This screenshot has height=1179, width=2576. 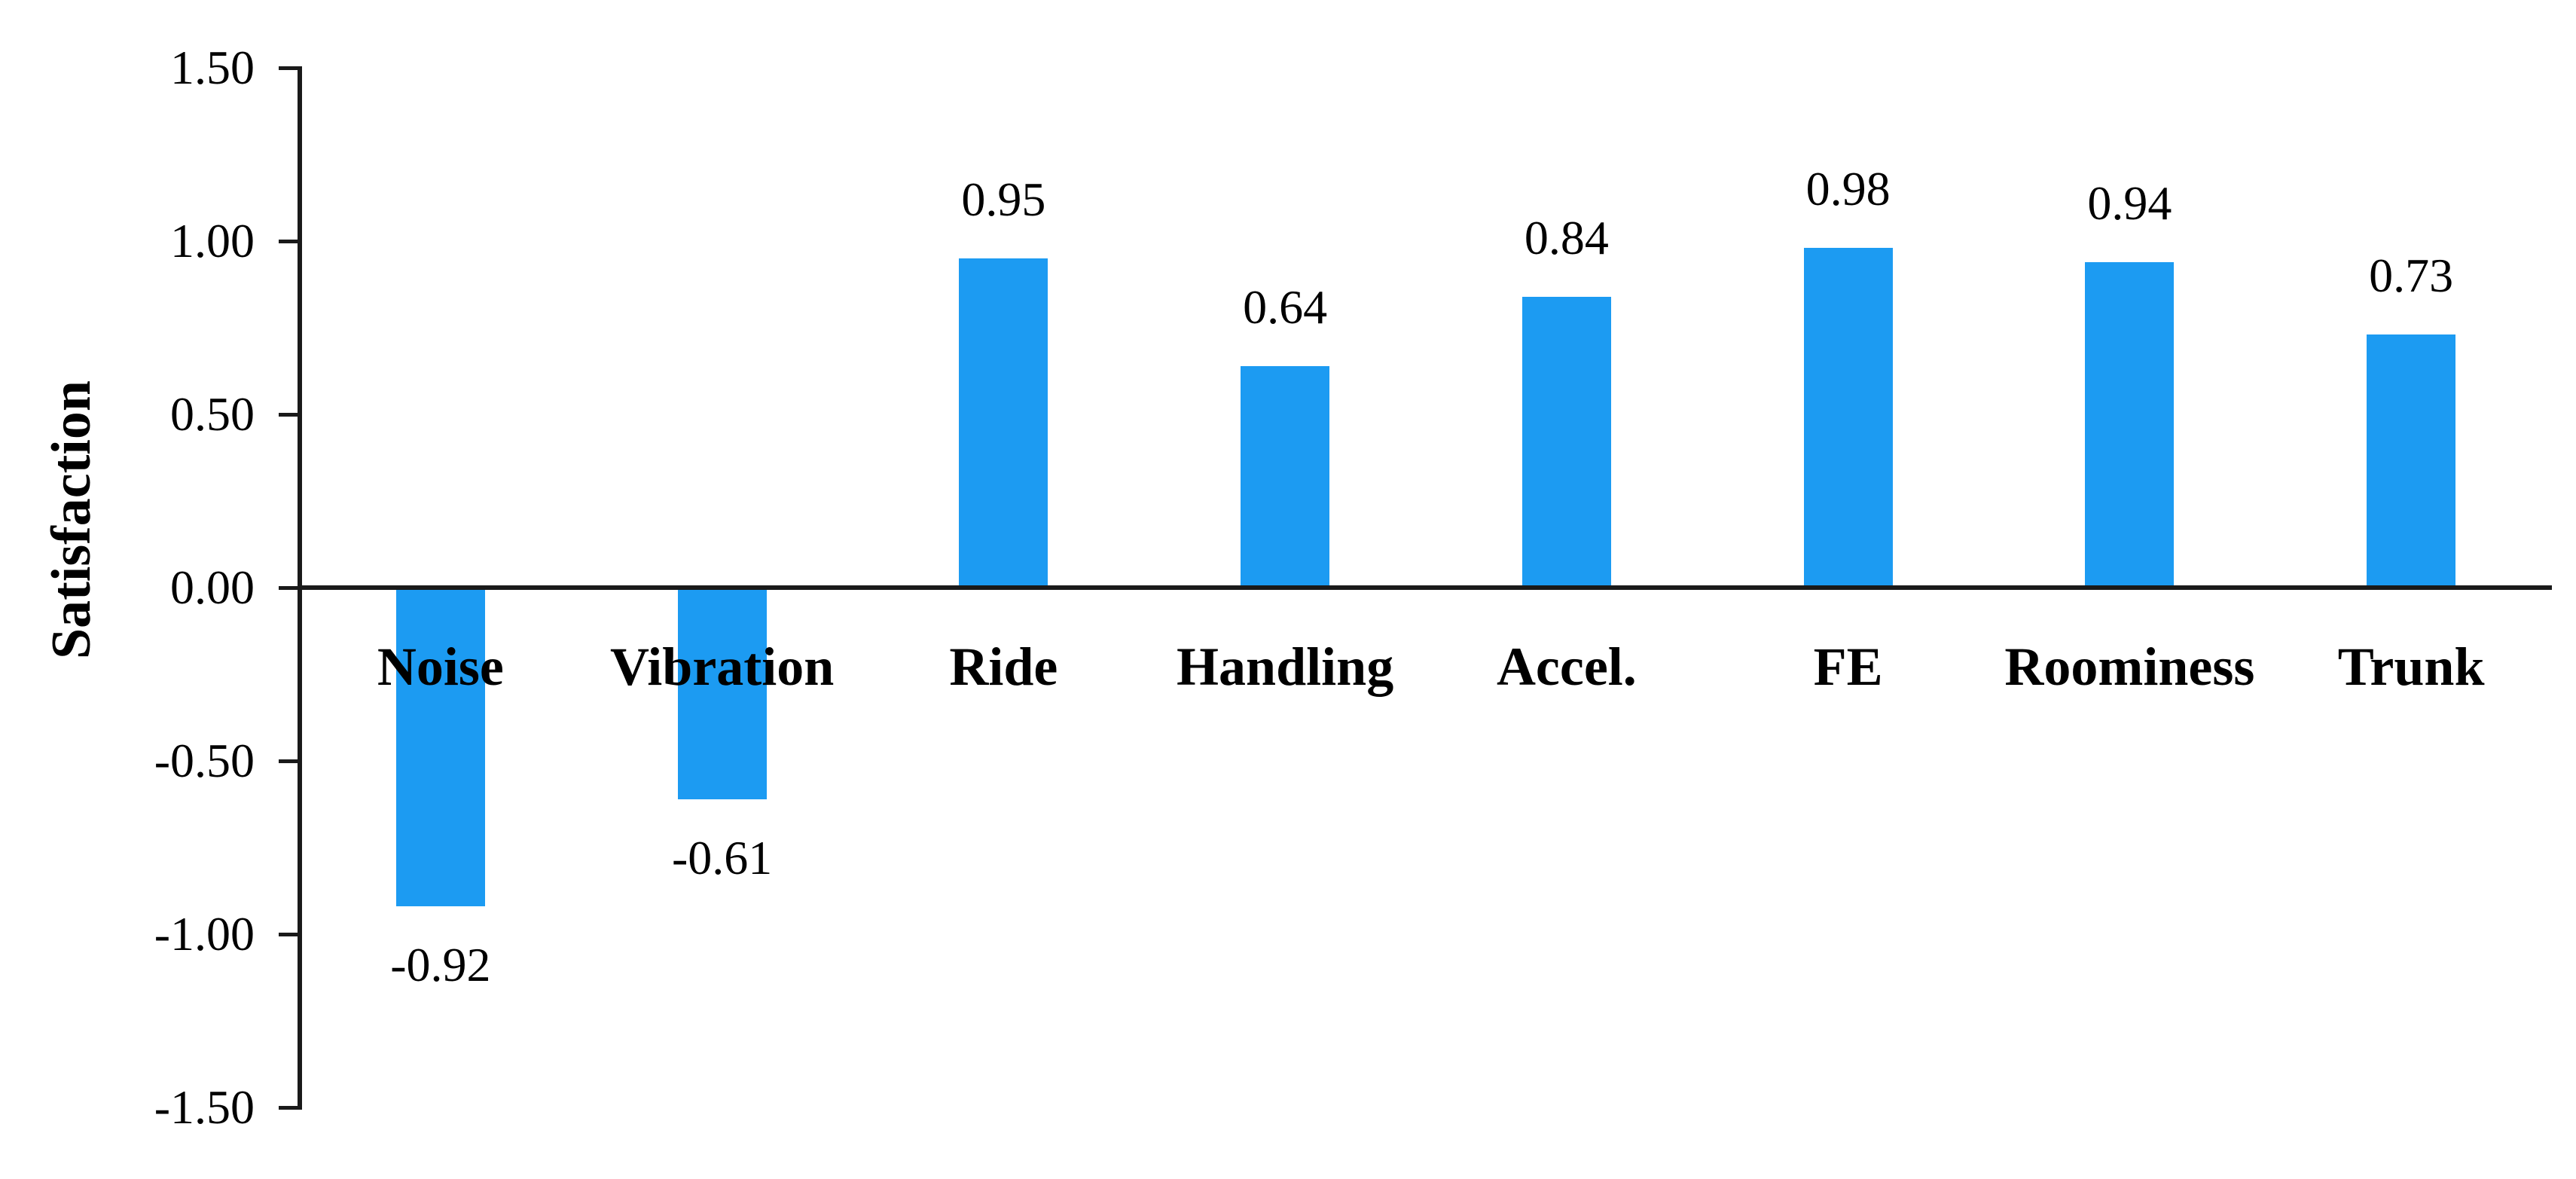 What do you see at coordinates (71, 519) in the screenshot?
I see `y-axis-title: Satisfaction` at bounding box center [71, 519].